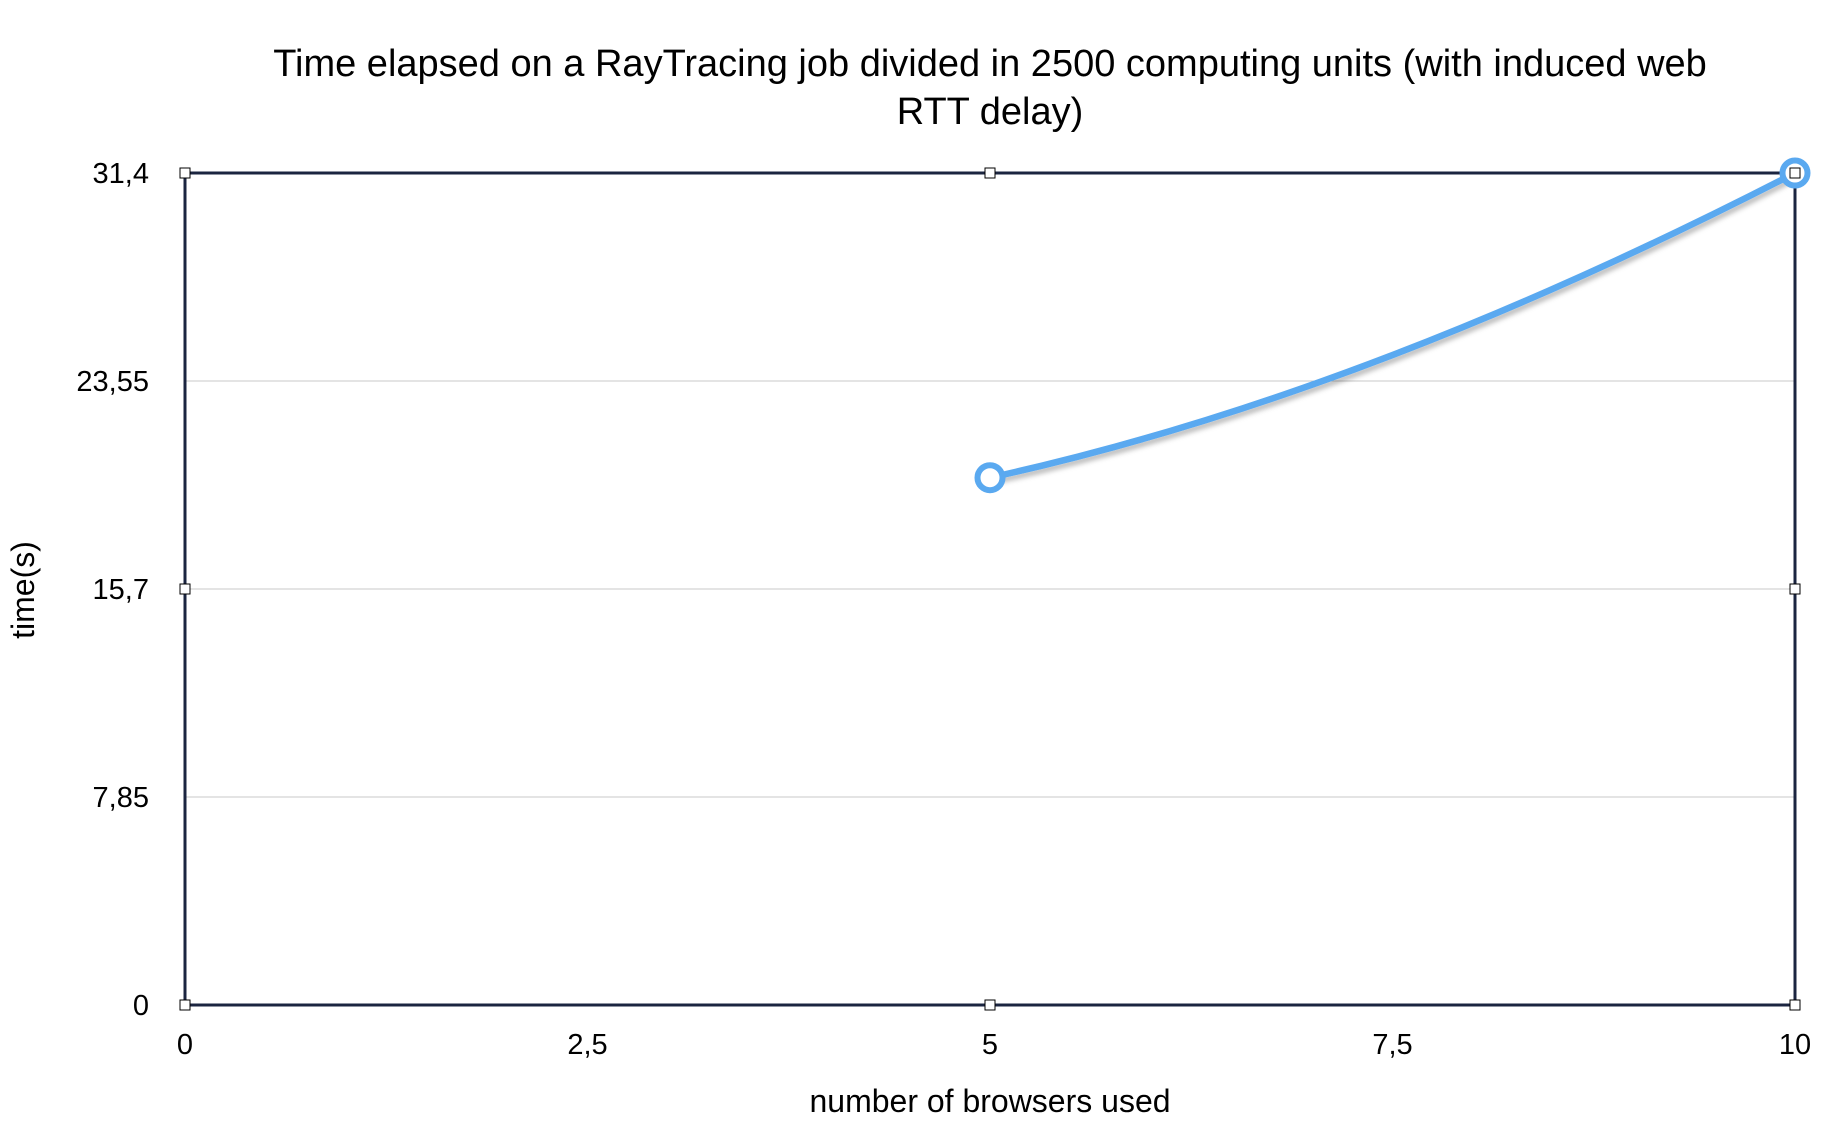  Describe the element at coordinates (141, 1006) in the screenshot. I see `y-tick-label: 0` at that location.